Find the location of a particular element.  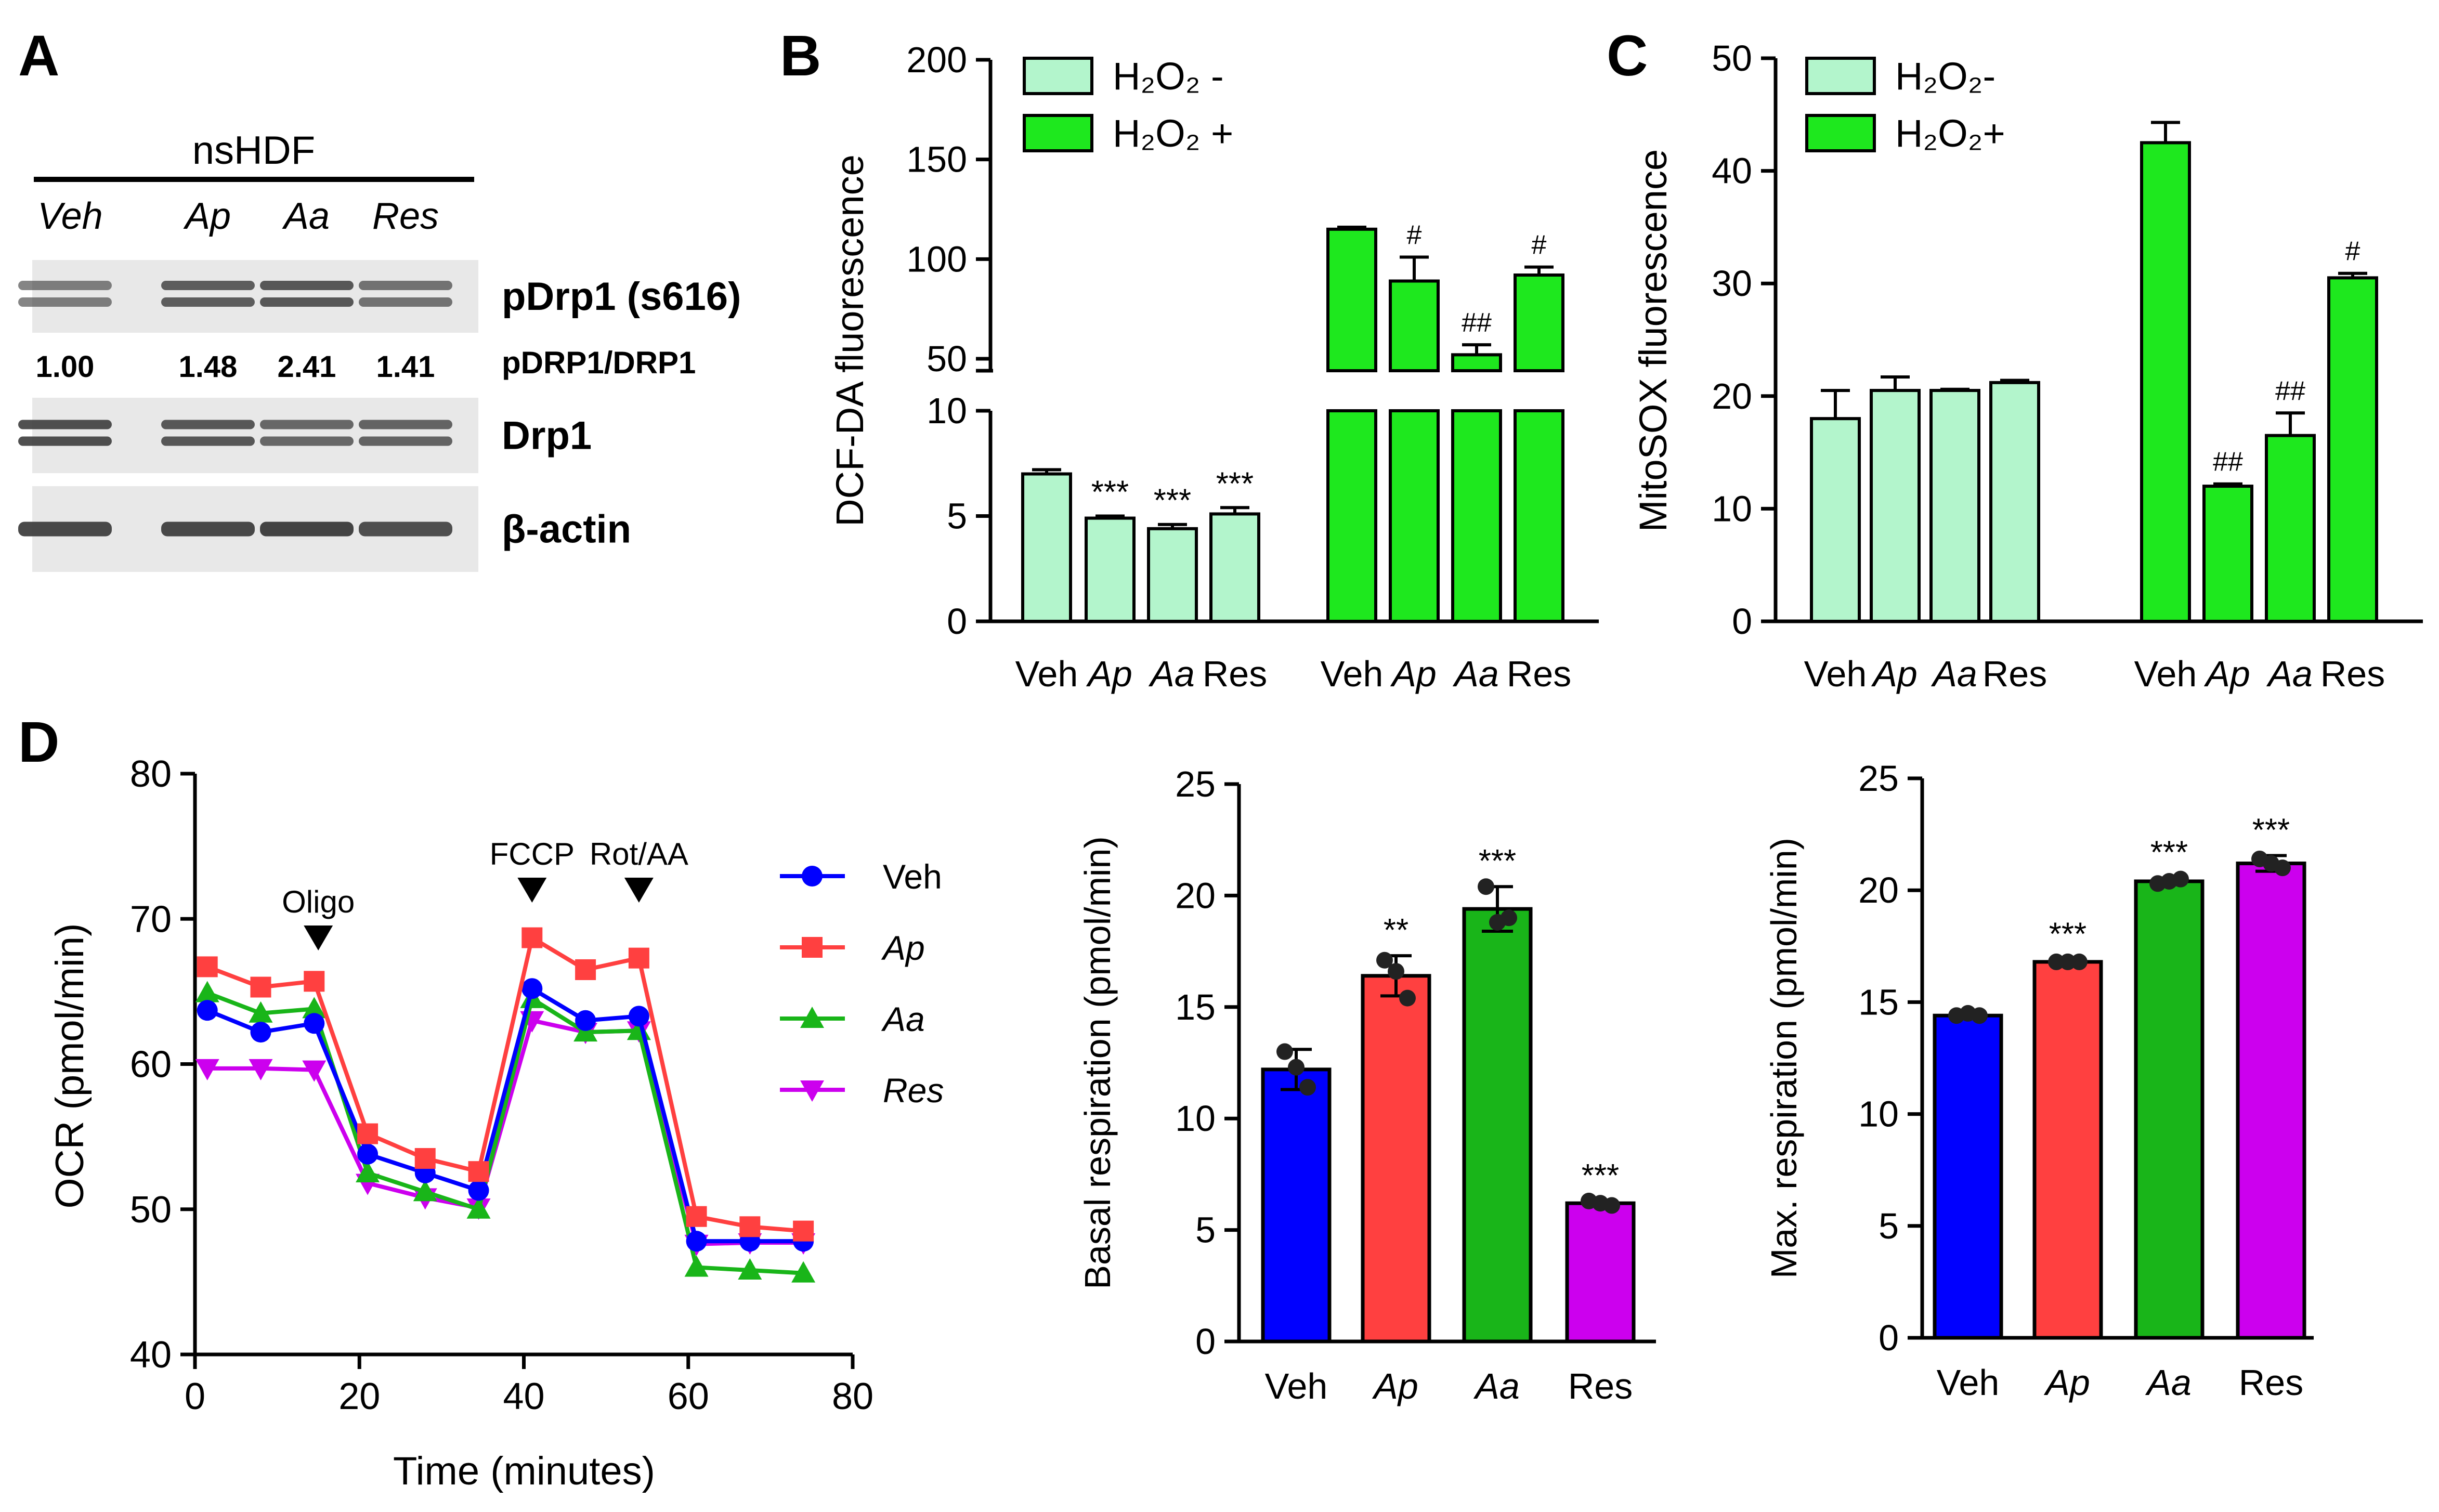

y-axis-label: Basal respiration (pmol/min) is located at coordinates (1098, 1062).